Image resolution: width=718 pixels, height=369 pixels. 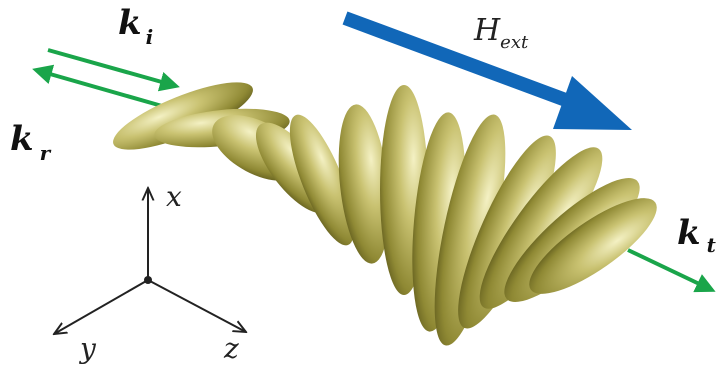 What do you see at coordinates (487, 70) in the screenshot?
I see `h-ext-arrow` at bounding box center [487, 70].